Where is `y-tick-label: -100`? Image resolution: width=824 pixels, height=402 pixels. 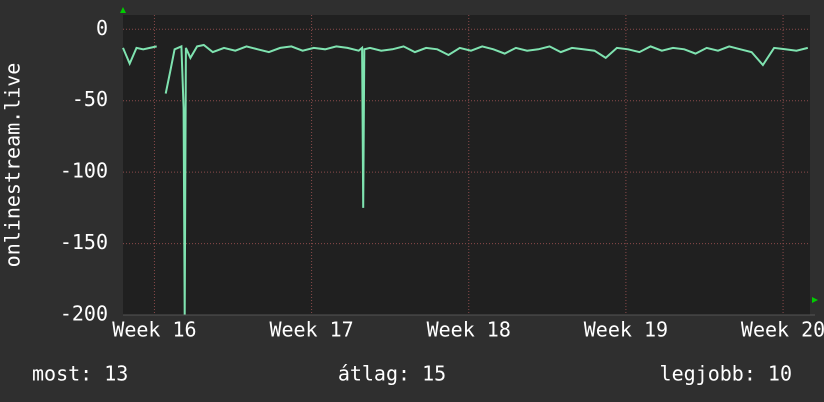 y-tick-label: -100 is located at coordinates (84, 171).